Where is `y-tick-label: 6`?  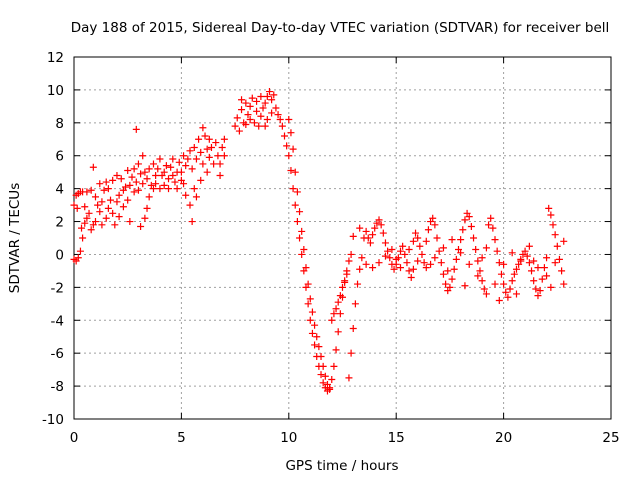 y-tick-label: 6 is located at coordinates (59, 157).